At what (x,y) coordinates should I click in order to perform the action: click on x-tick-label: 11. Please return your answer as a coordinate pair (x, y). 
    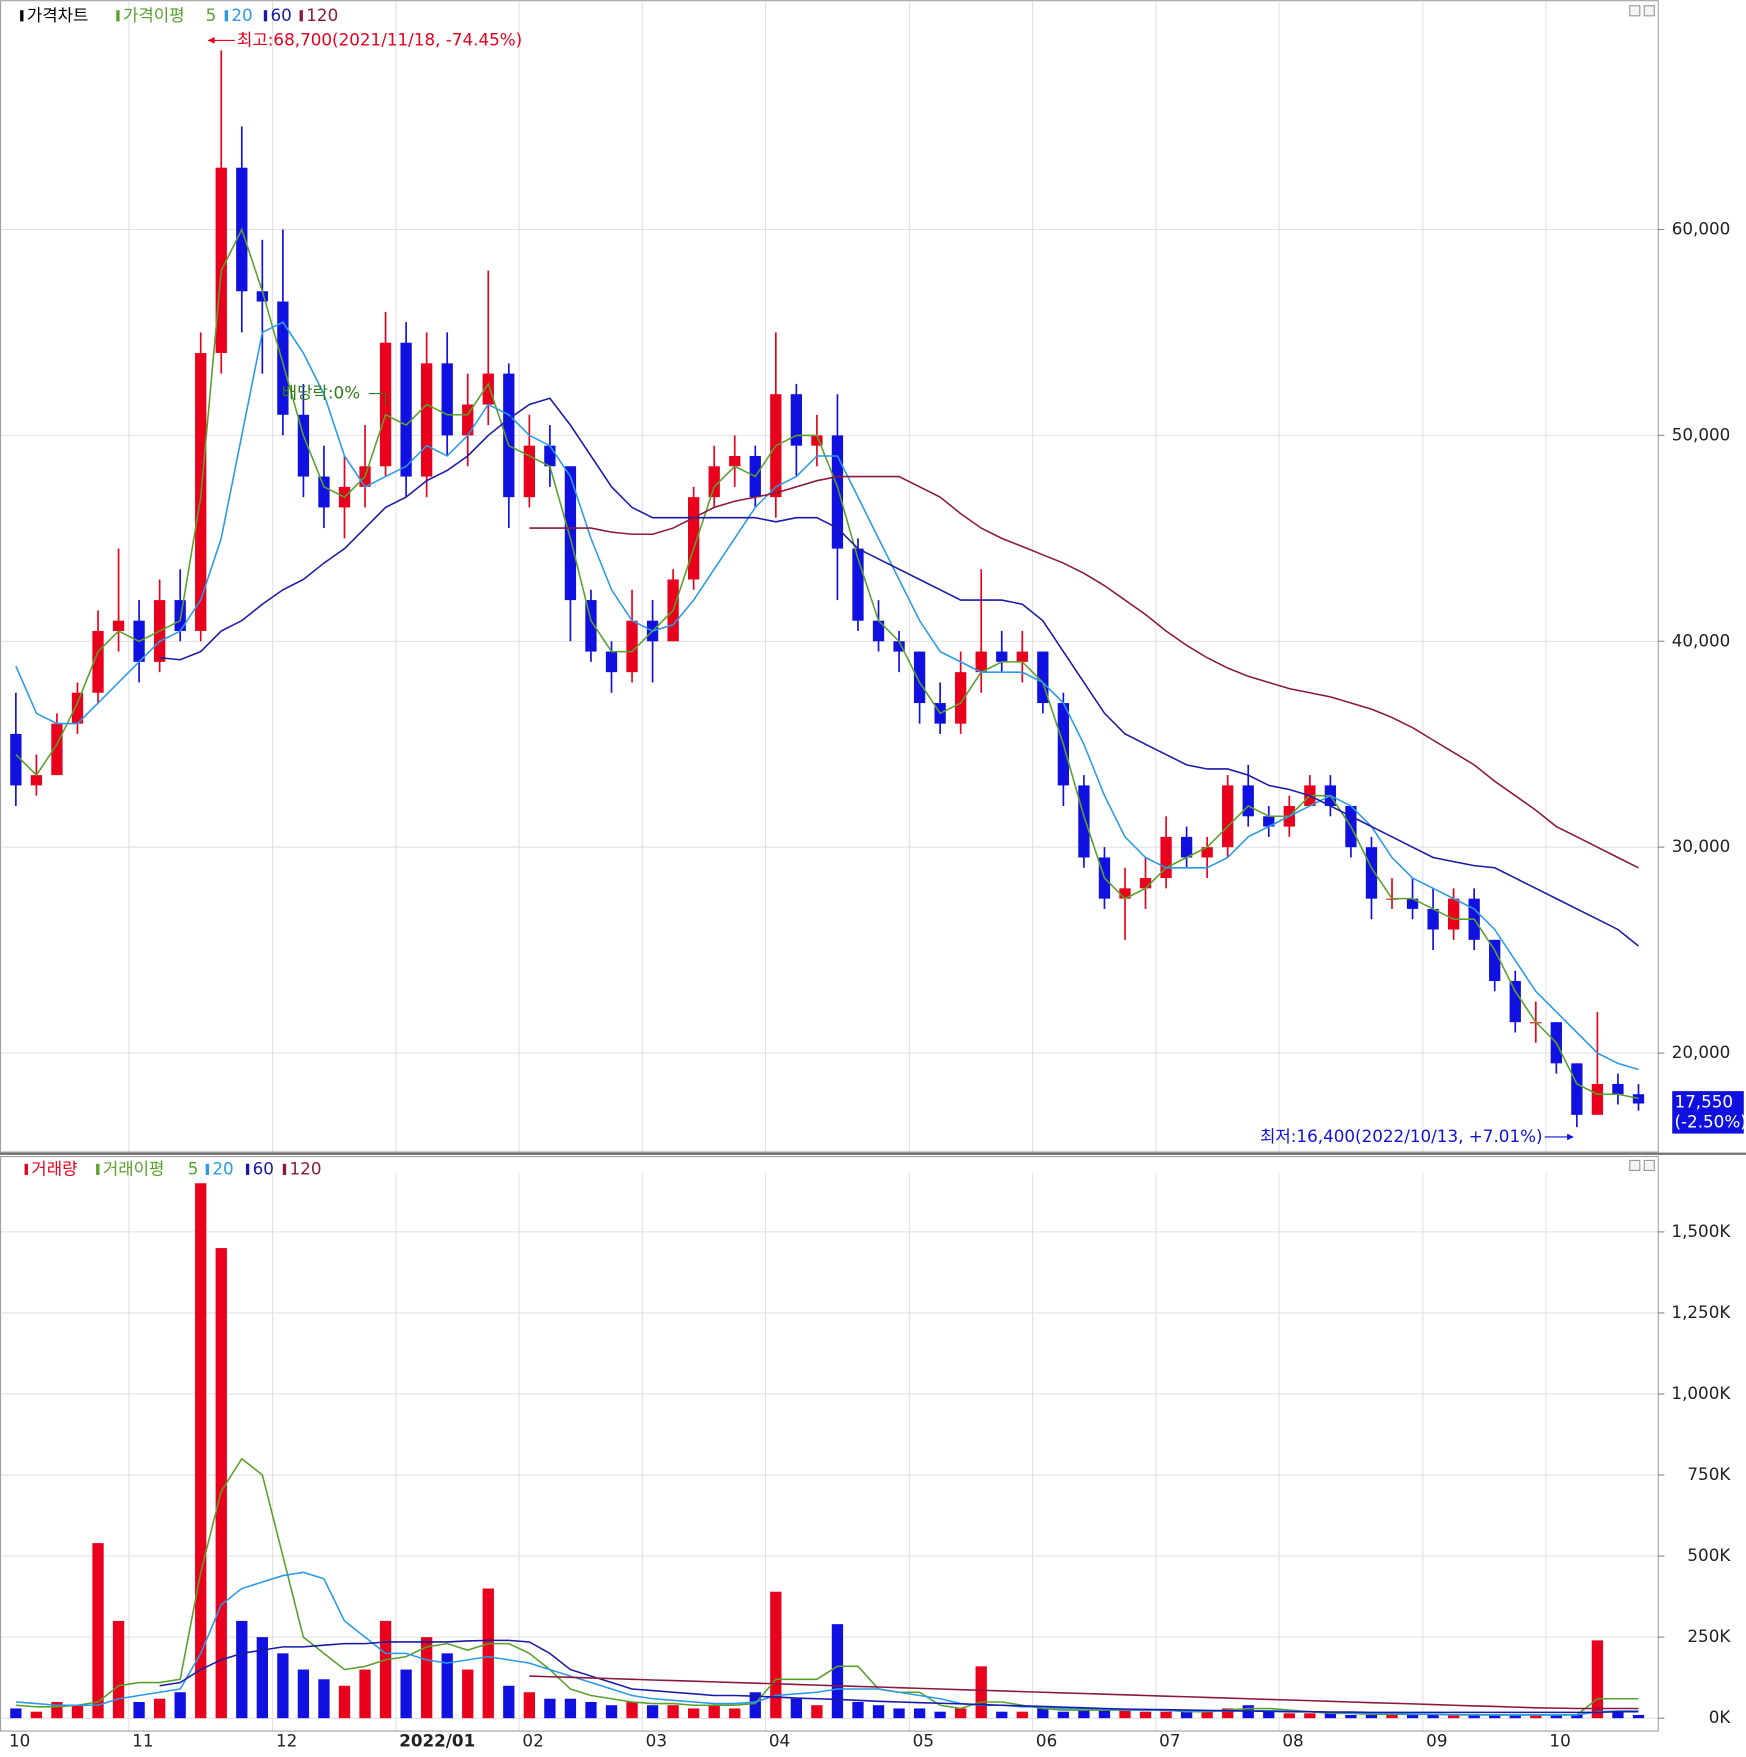
    Looking at the image, I should click on (142, 1741).